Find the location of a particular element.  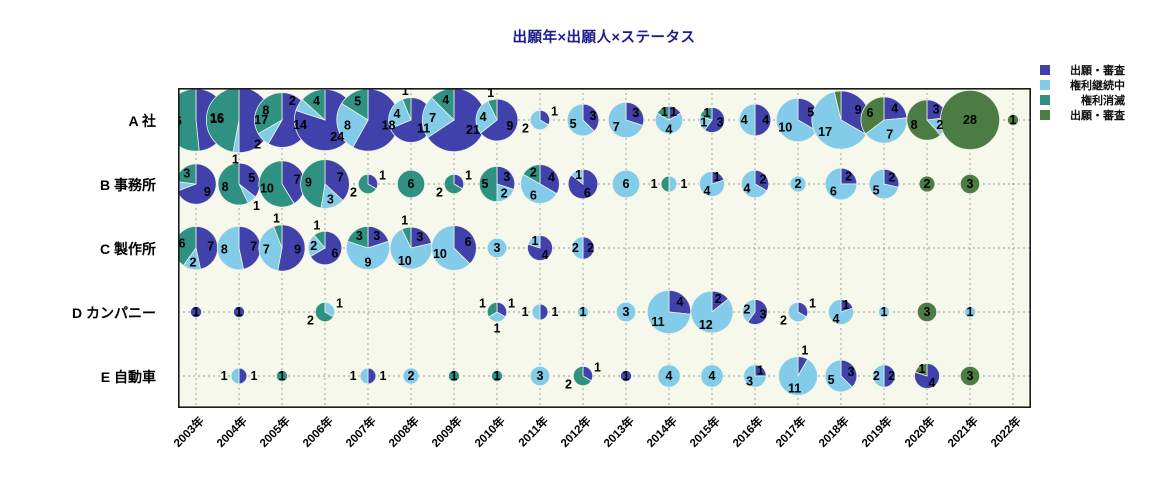

svg-text: 18 is located at coordinates (389, 125).